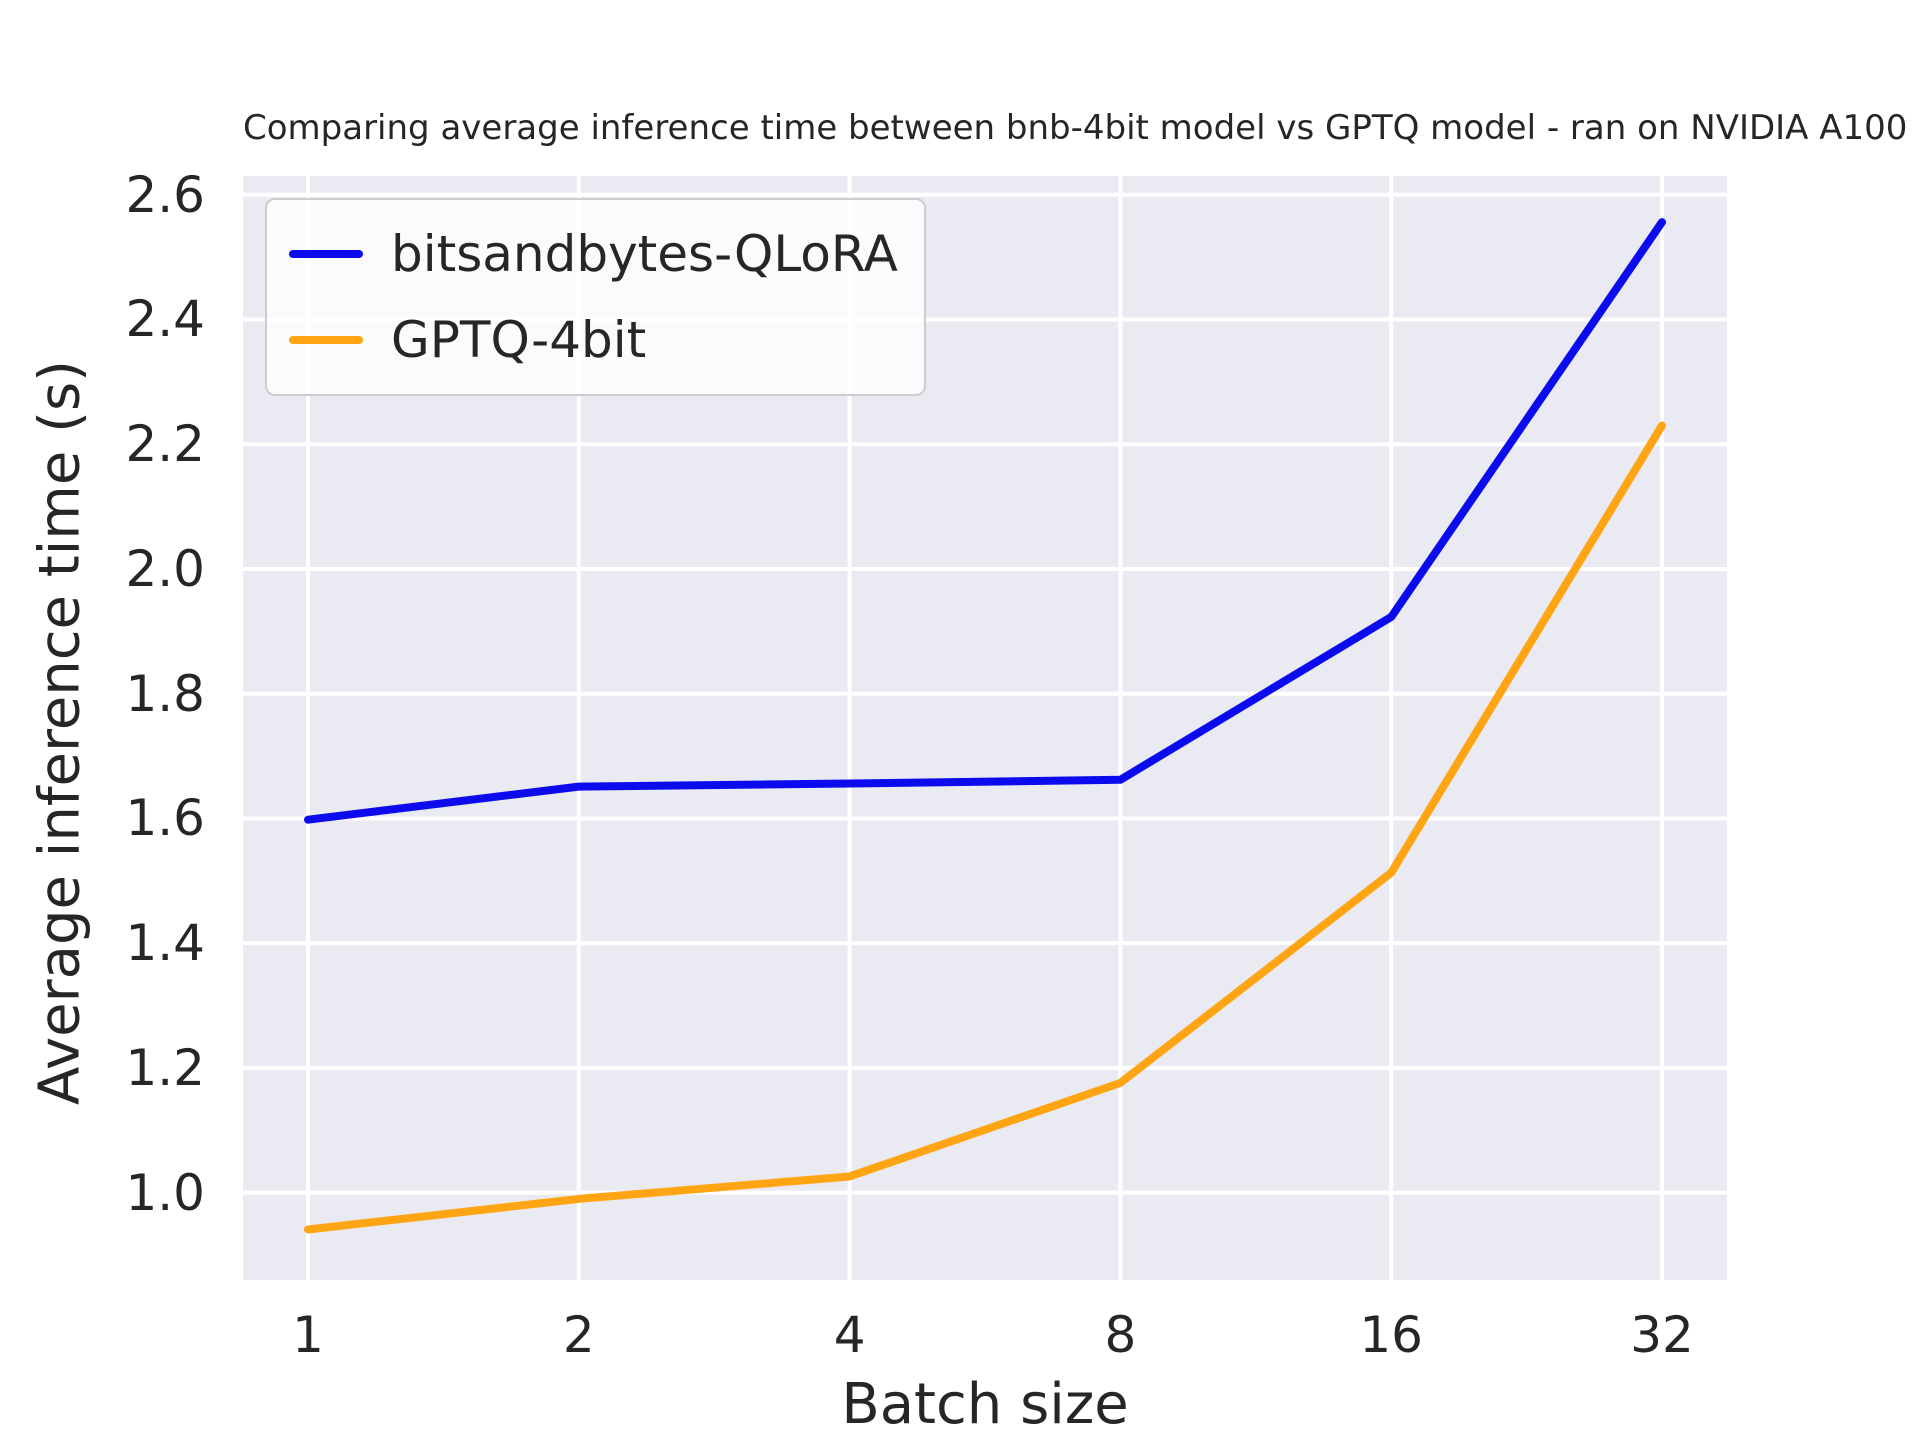 This screenshot has height=1440, width=1920. I want to click on legend-entry: bitsandbytes-QLoRA, so click(593, 254).